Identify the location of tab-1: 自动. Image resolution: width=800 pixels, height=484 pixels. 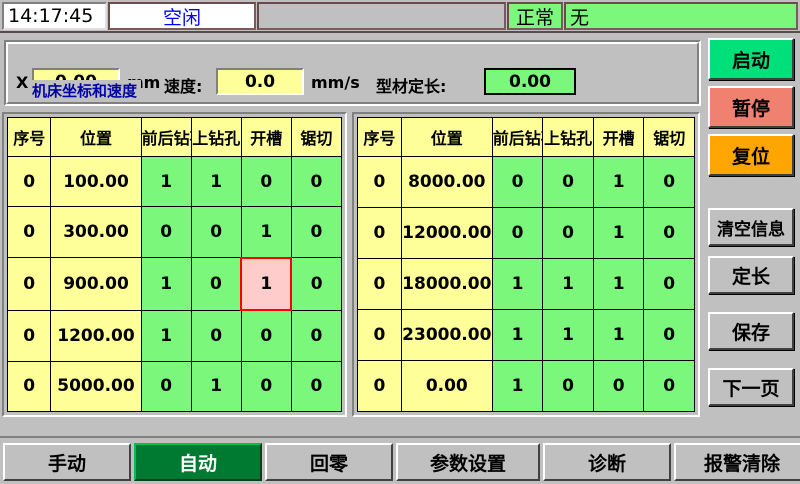
(198, 462).